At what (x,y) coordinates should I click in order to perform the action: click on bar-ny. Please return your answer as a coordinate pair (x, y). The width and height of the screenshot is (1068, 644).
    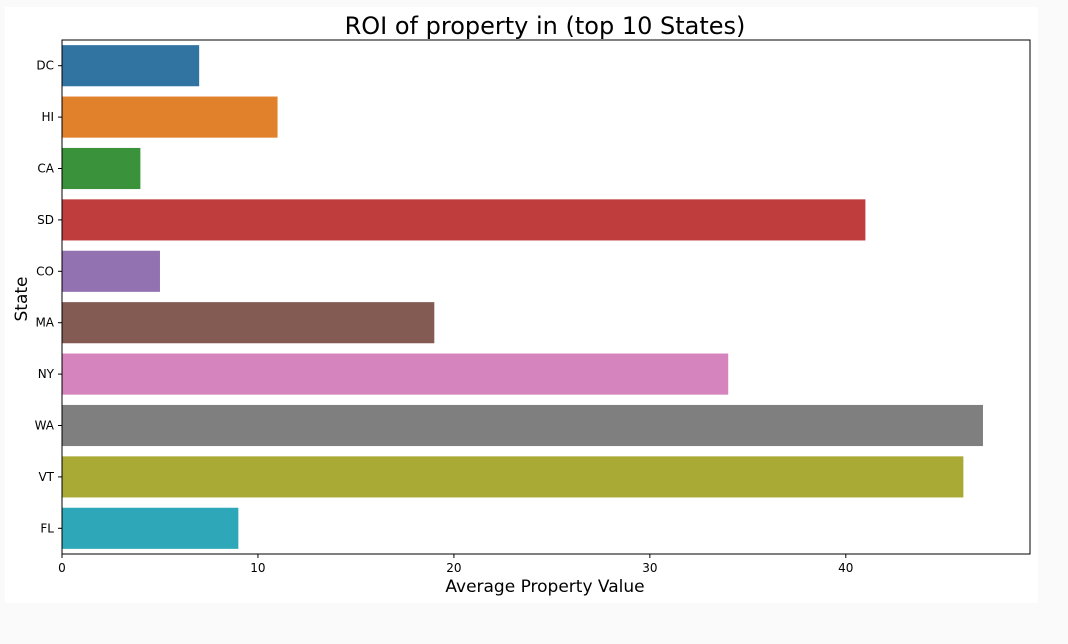
    Looking at the image, I should click on (395, 374).